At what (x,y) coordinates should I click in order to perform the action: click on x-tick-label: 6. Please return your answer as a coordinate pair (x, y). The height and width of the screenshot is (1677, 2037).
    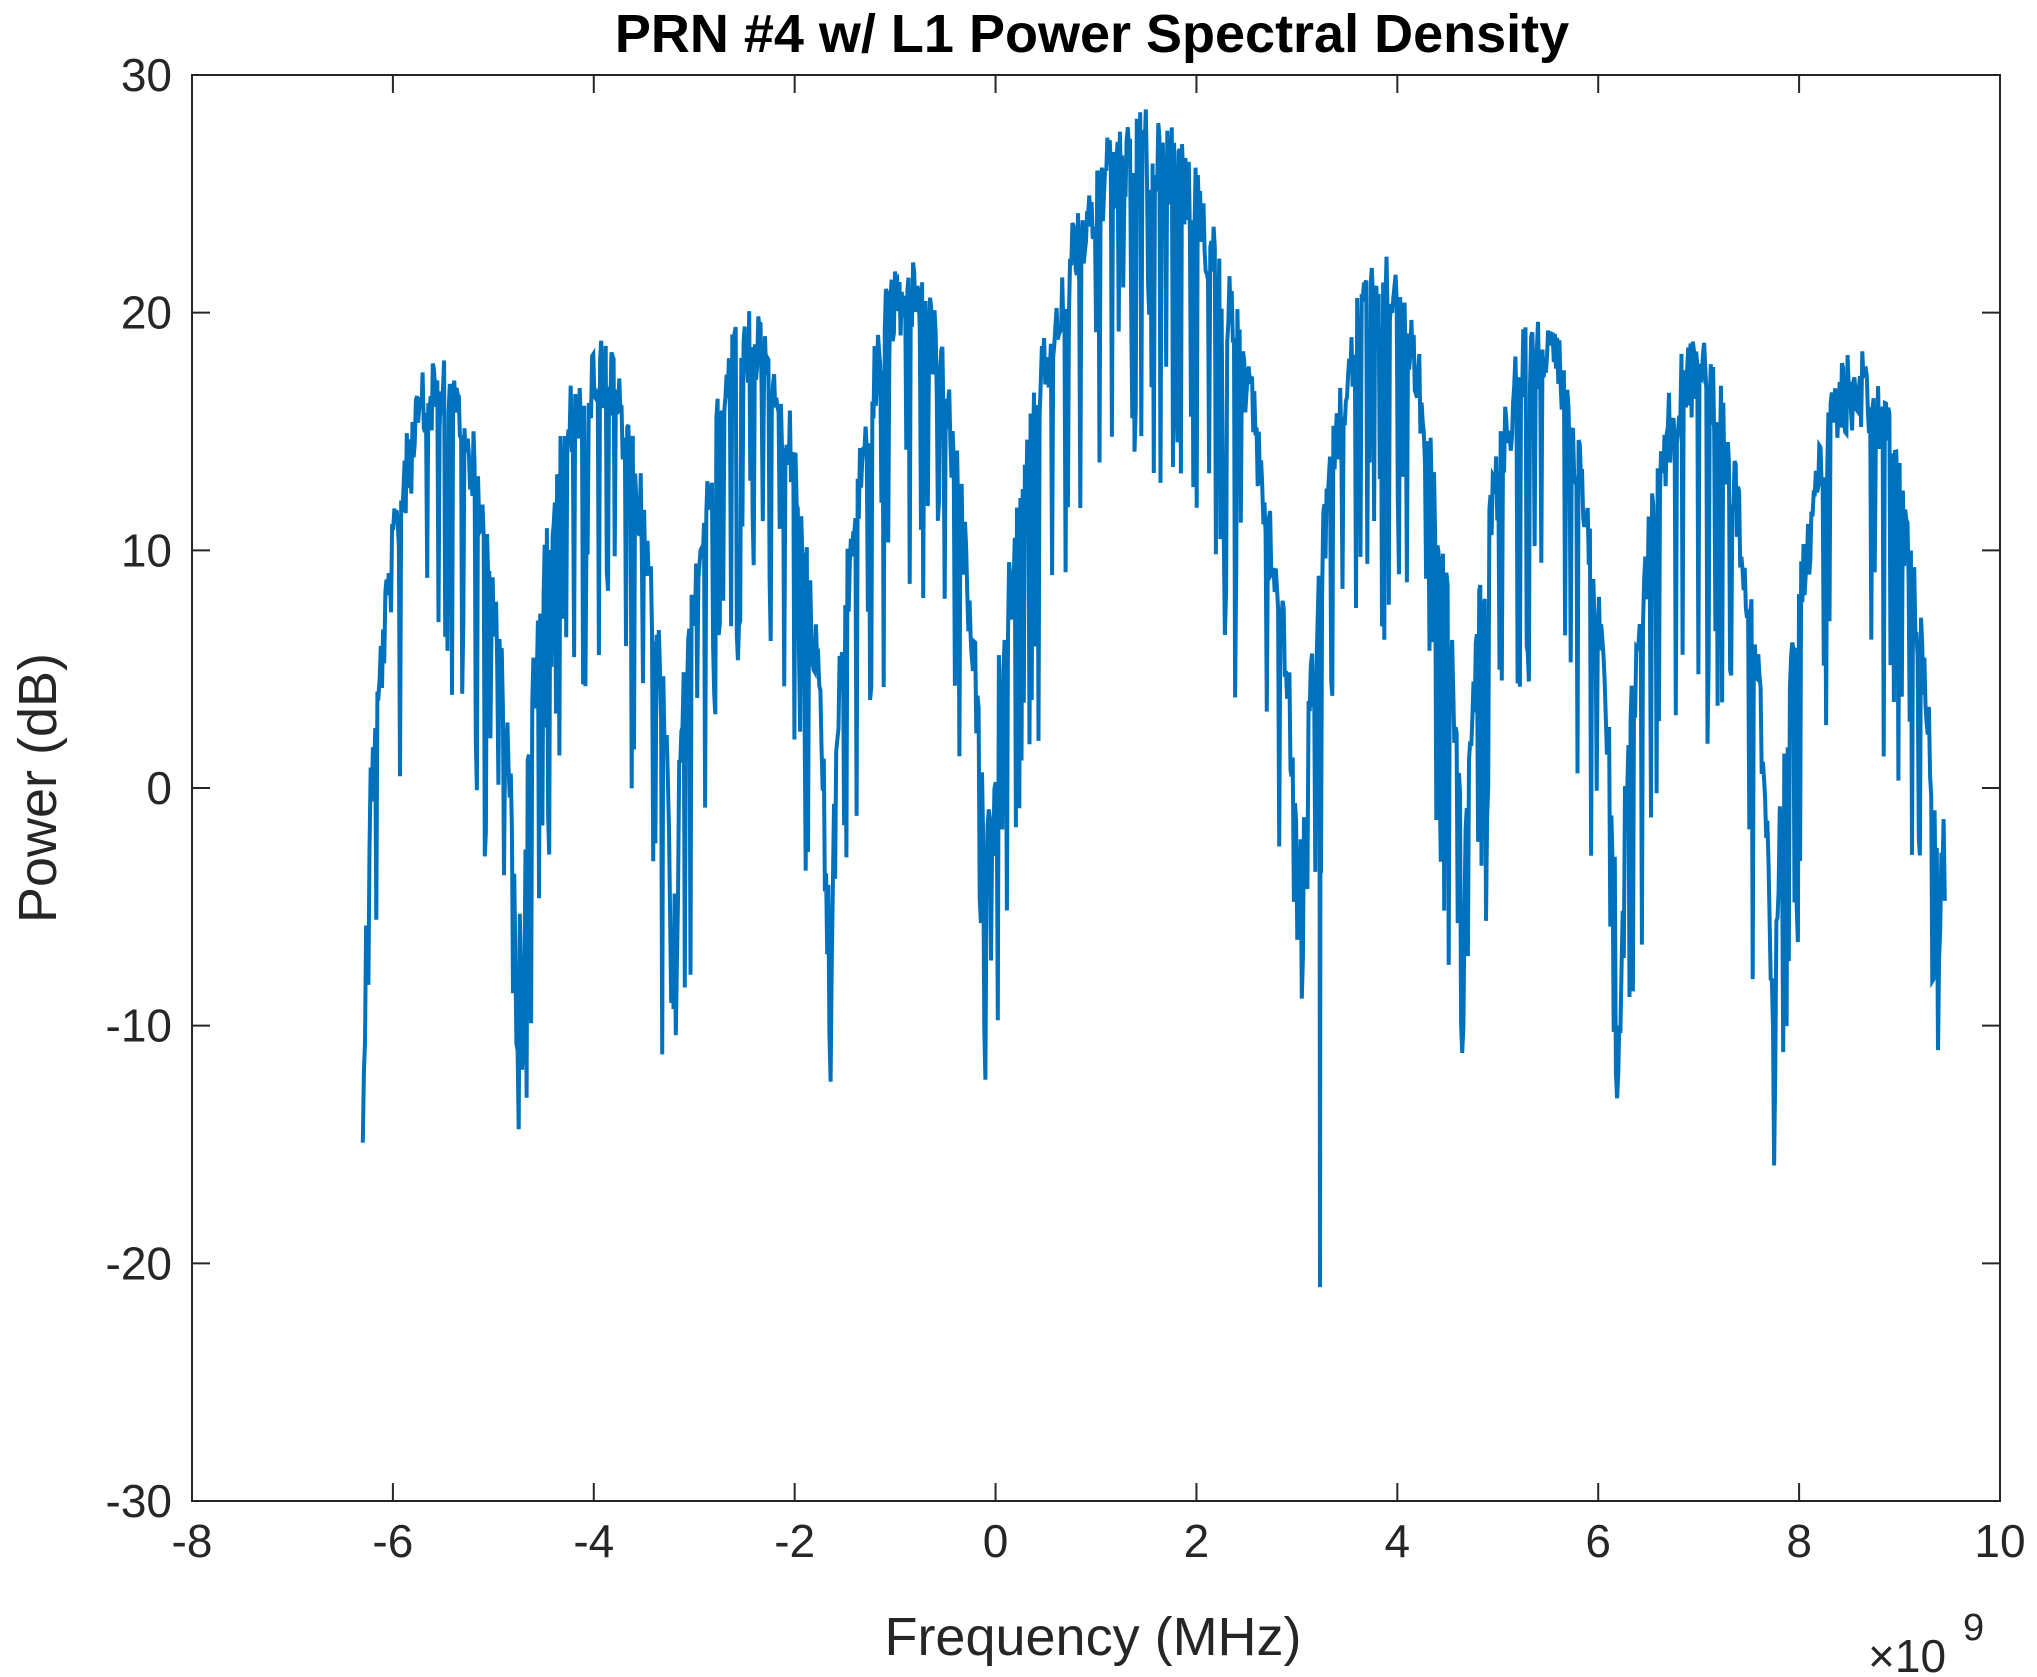
    Looking at the image, I should click on (1598, 1541).